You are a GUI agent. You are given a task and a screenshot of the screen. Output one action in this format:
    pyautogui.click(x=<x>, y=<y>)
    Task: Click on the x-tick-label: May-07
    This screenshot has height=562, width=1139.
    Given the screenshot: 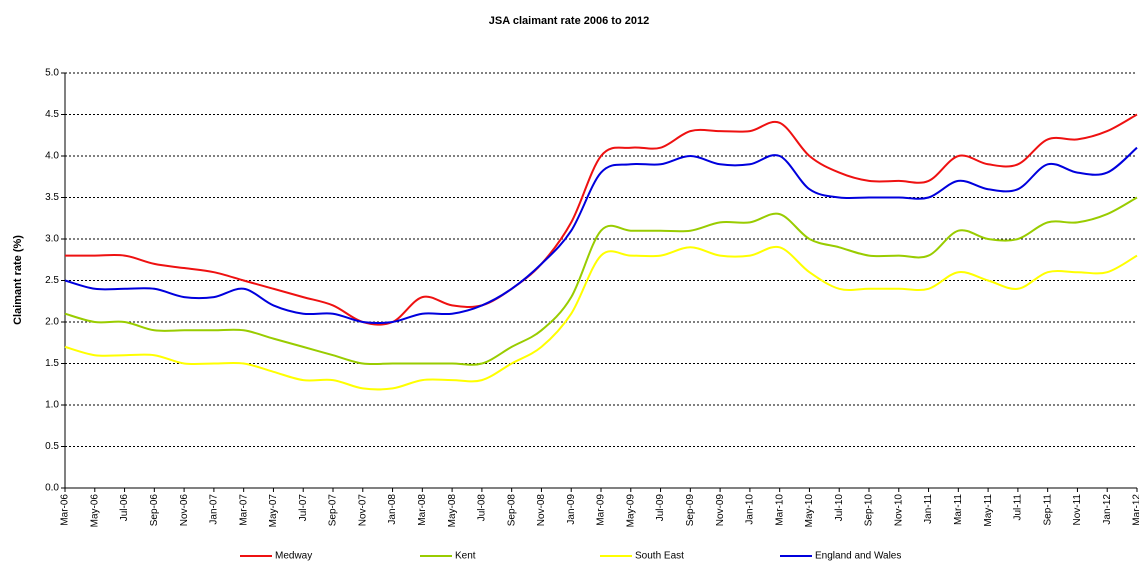 What is the action you would take?
    pyautogui.click(x=273, y=511)
    